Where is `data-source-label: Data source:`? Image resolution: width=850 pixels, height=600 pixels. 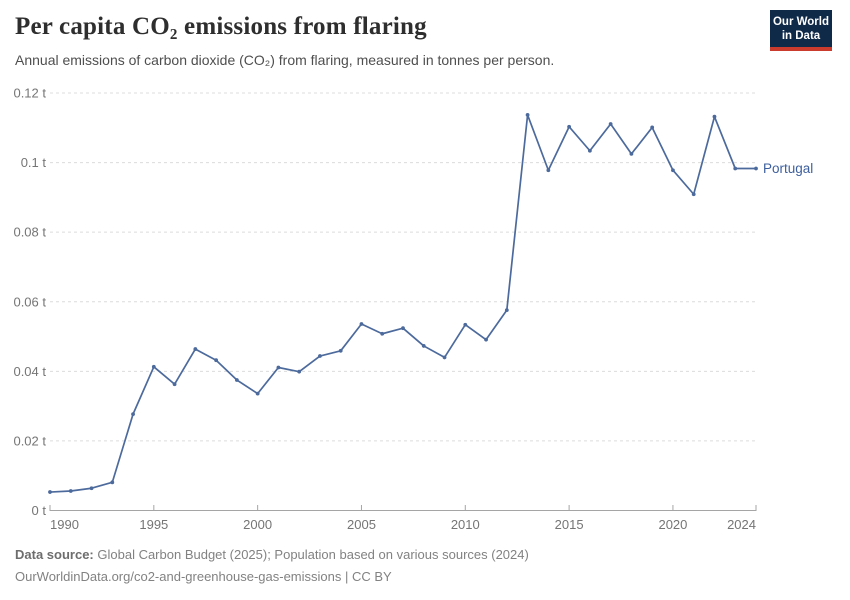
data-source-label: Data source: is located at coordinates (54, 554).